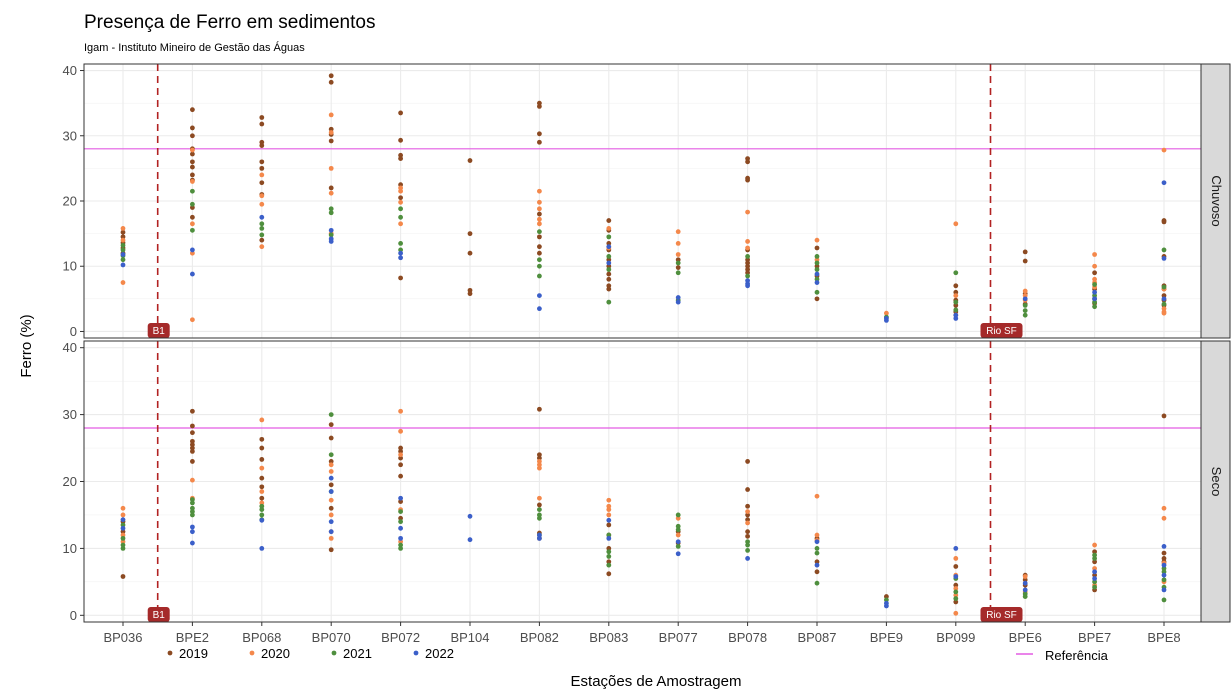 Image resolution: width=1231 pixels, height=691 pixels. I want to click on x-tick-label: BP072, so click(400, 637).